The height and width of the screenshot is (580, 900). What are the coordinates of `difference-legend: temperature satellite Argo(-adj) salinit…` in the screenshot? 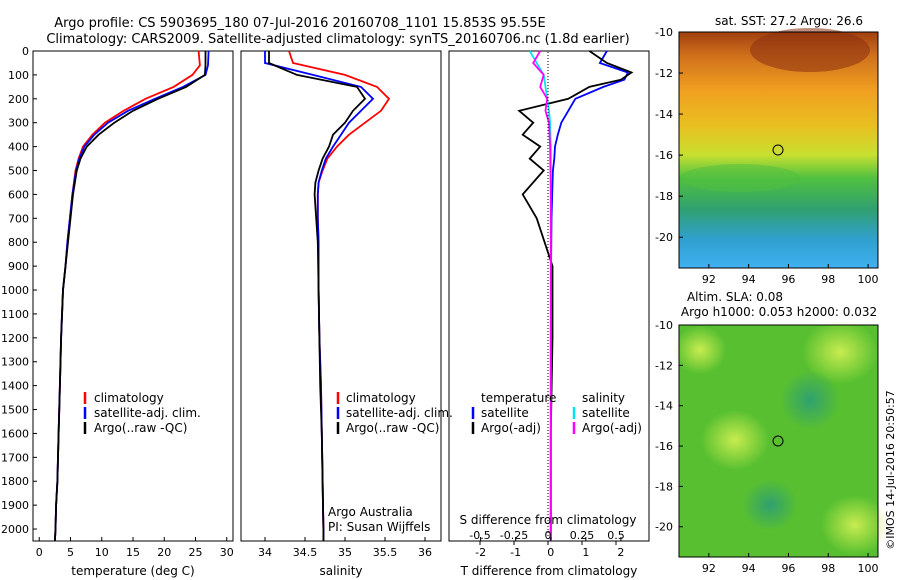 It's located at (556, 413).